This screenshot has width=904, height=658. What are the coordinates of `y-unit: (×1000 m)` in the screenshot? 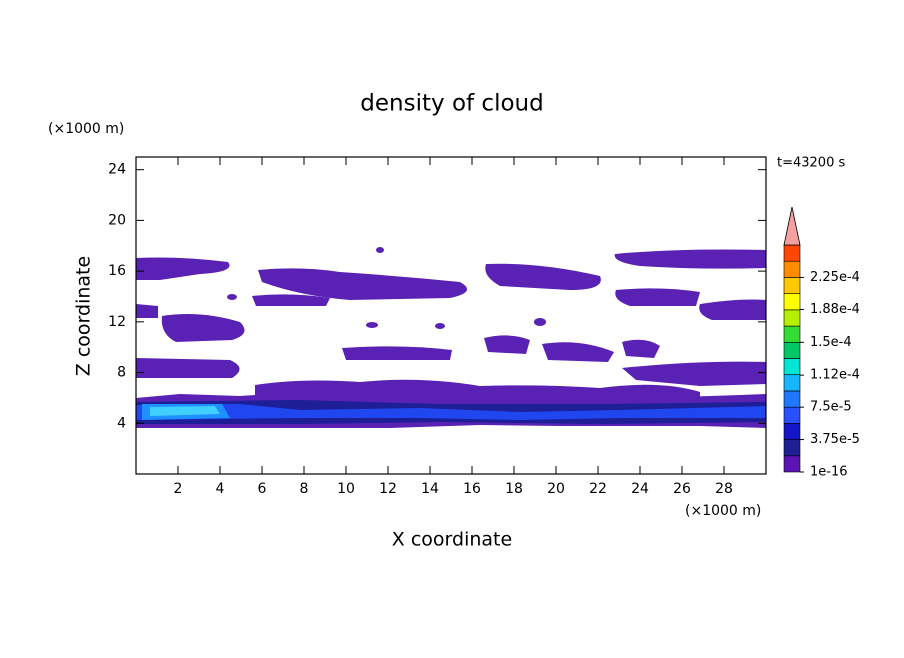 It's located at (86, 129).